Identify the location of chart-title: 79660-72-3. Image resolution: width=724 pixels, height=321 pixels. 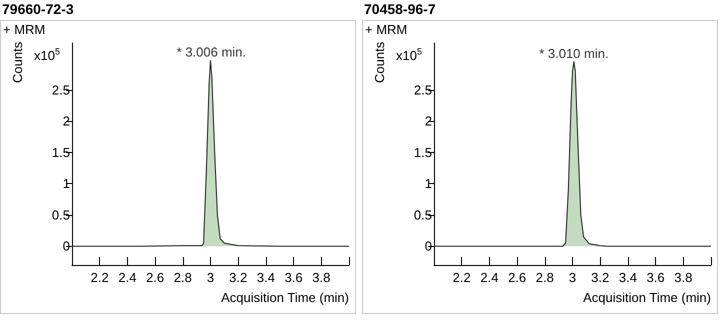
(38, 9).